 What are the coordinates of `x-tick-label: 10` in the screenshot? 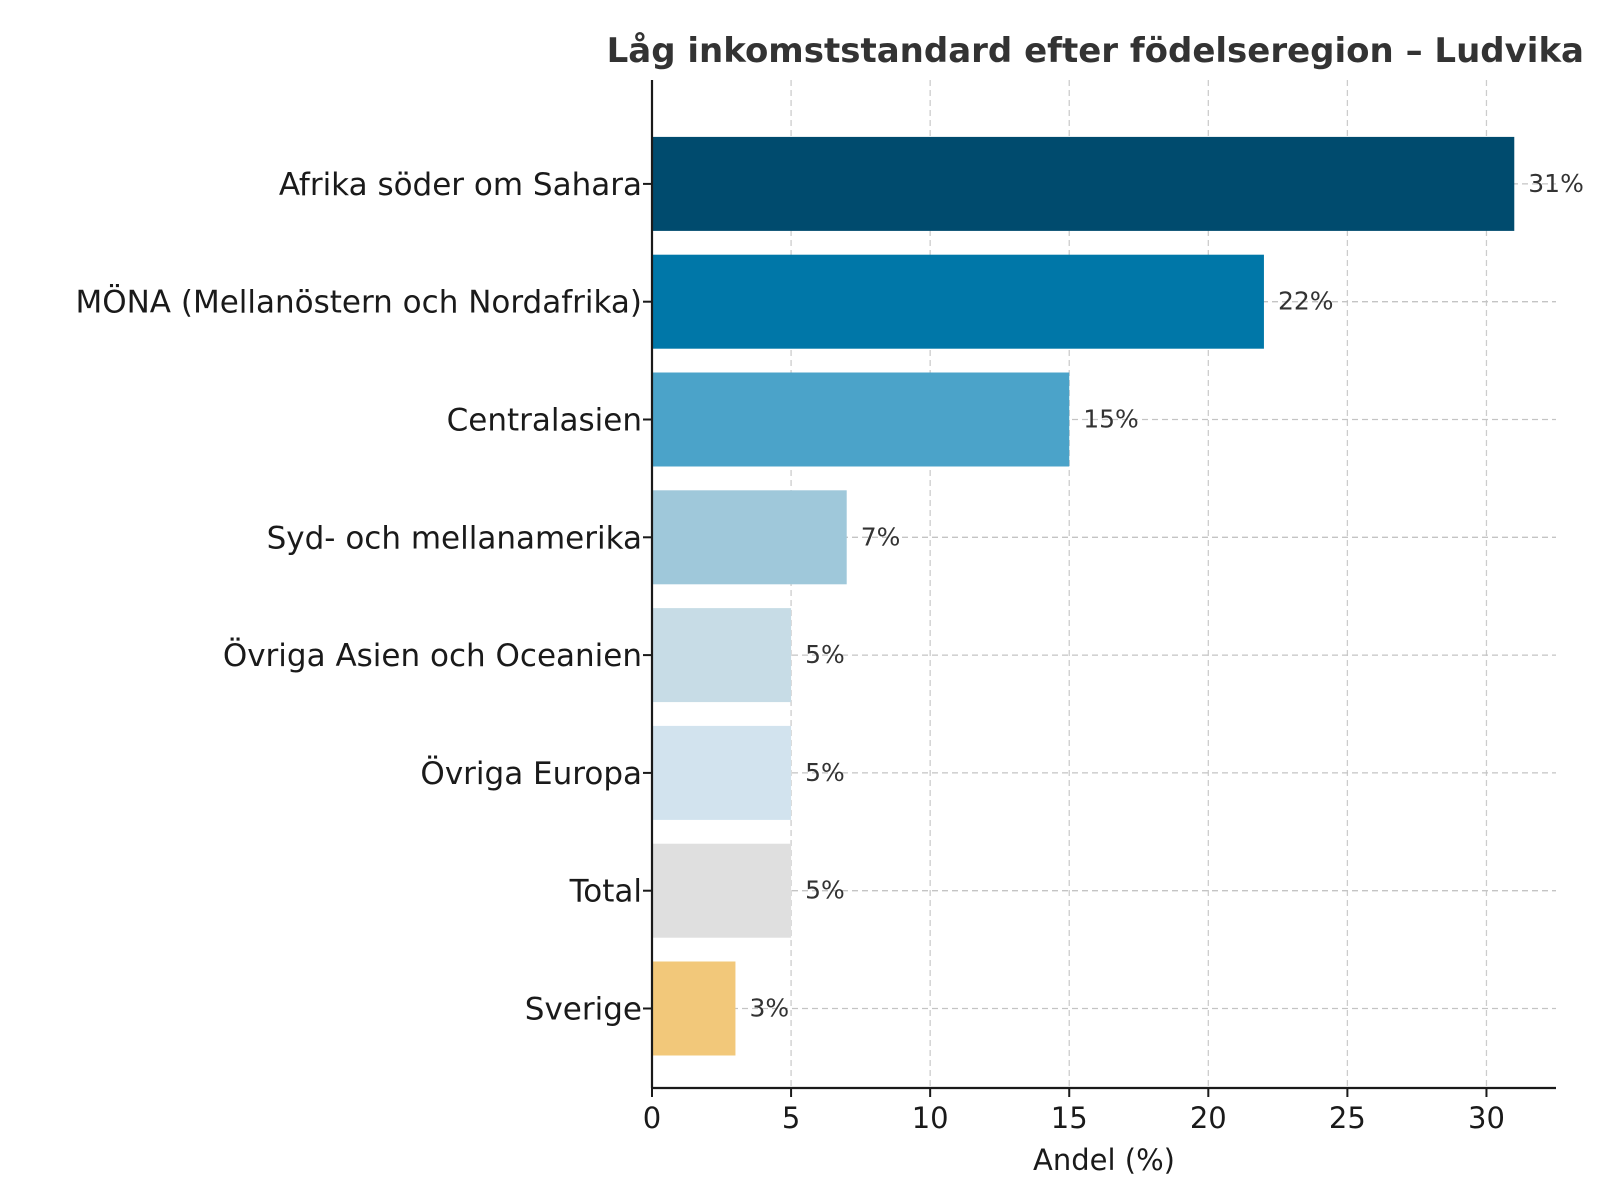 It's located at (930, 1118).